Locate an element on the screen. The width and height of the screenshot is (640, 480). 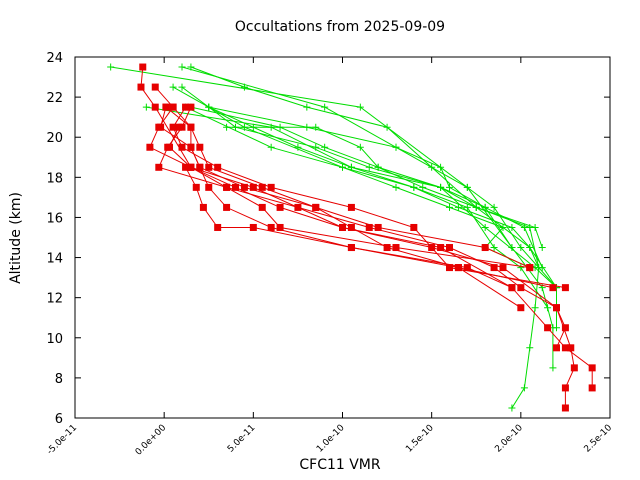
y-tick-label: 6 is located at coordinates (59, 419).